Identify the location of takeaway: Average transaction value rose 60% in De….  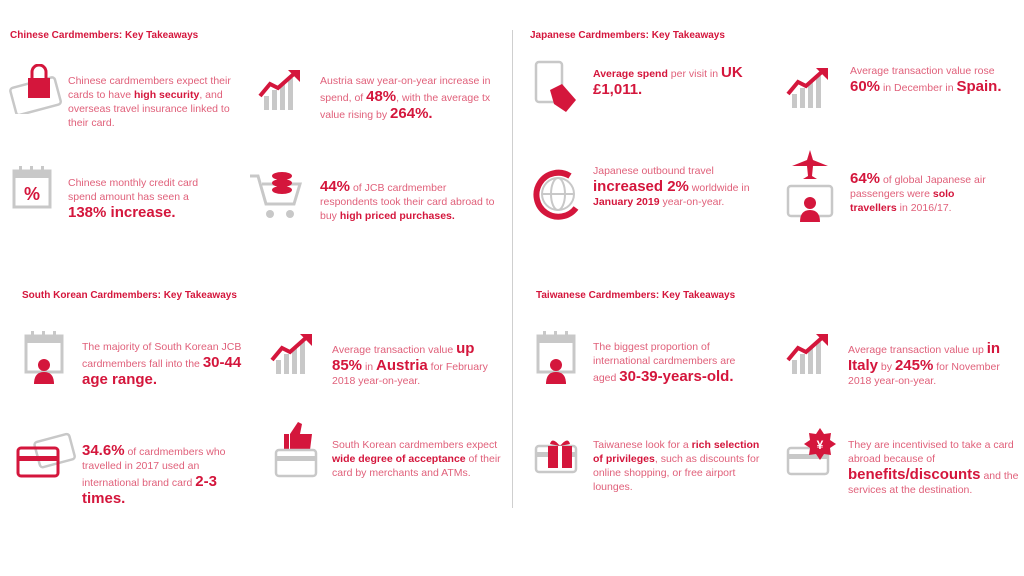
(935, 79).